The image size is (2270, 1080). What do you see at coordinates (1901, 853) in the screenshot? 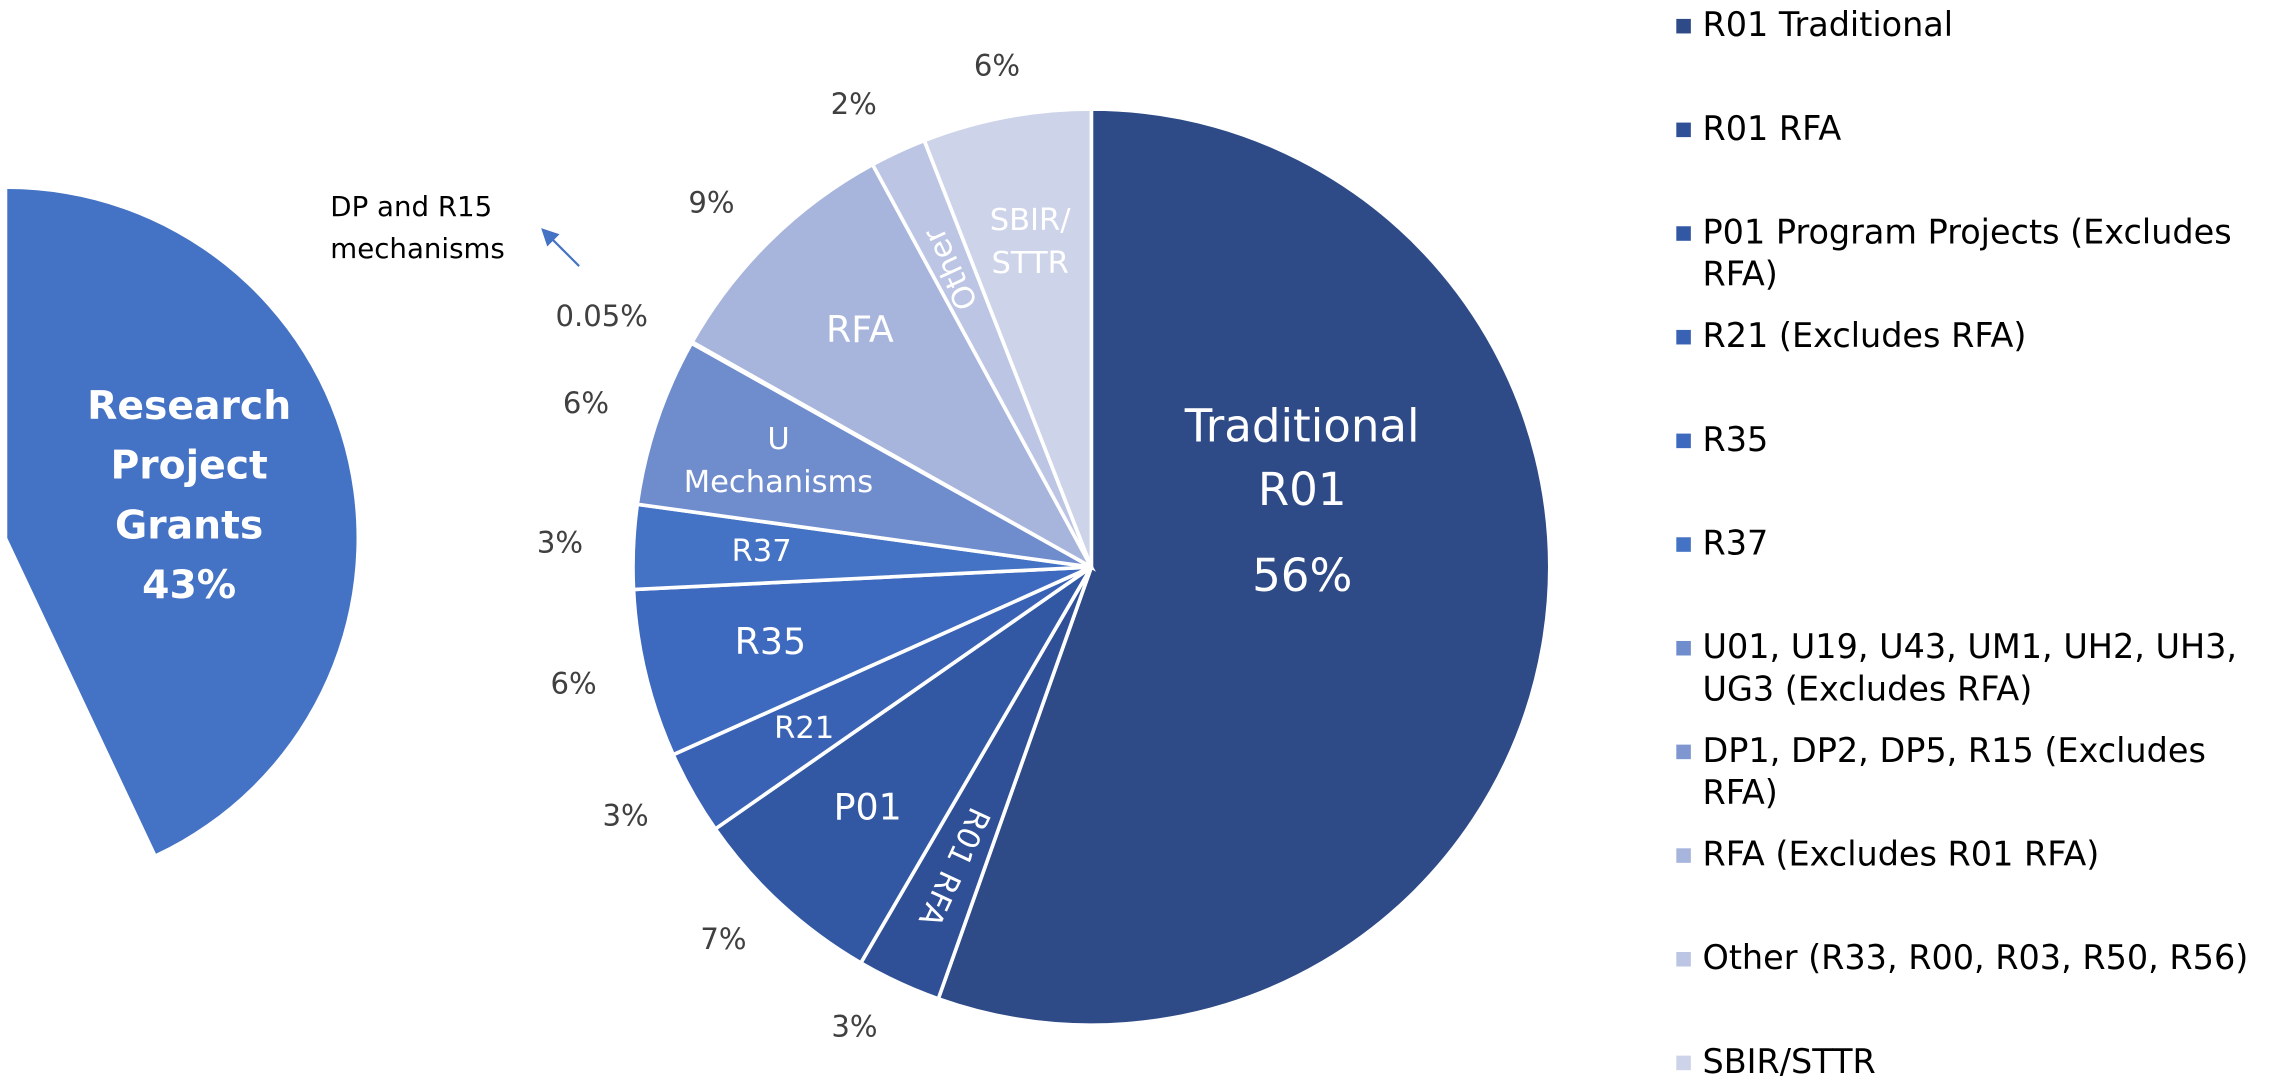
I see `legend-label: RFA (Excludes R01 RFA)` at bounding box center [1901, 853].